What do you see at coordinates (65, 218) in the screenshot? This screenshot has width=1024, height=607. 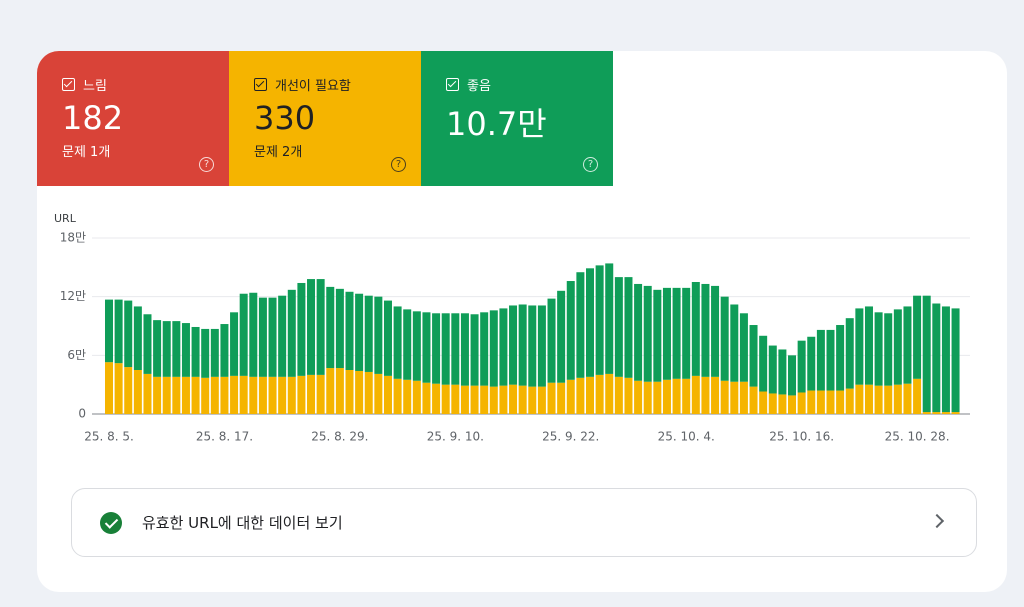 I see `y-axis-label: URL` at bounding box center [65, 218].